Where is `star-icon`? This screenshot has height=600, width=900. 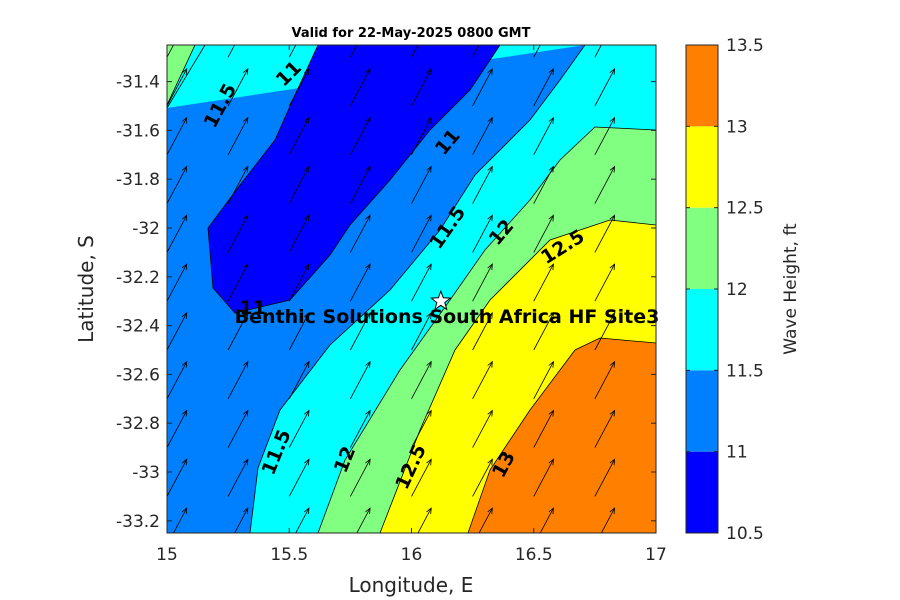 star-icon is located at coordinates (440, 300).